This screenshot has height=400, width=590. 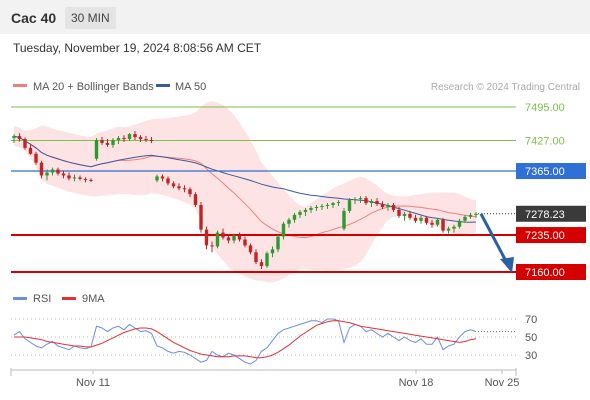 I want to click on forecast-arrow, so click(x=496, y=243).